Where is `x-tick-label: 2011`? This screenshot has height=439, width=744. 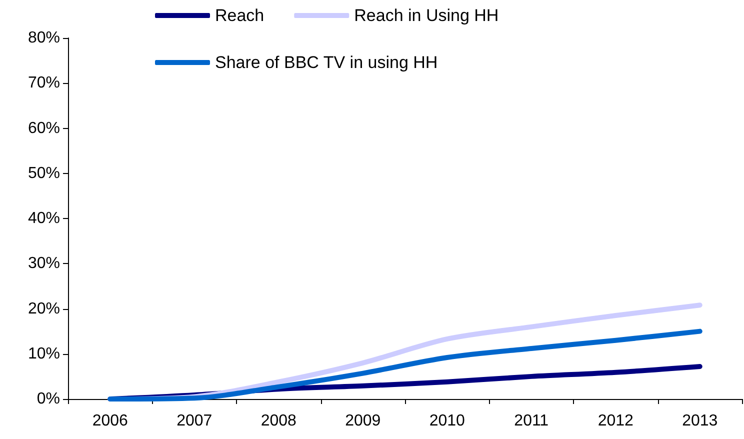
x-tick-label: 2011 is located at coordinates (531, 421).